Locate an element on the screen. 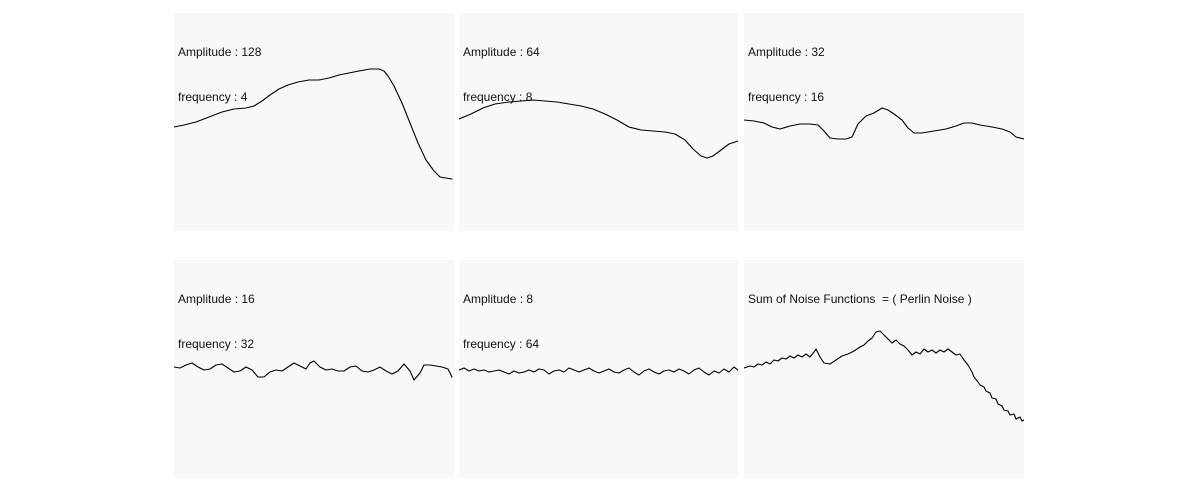 The image size is (1186, 498). noise-panel-amplitude-32: Amplitude : 32 frequency : 16 is located at coordinates (884, 122).